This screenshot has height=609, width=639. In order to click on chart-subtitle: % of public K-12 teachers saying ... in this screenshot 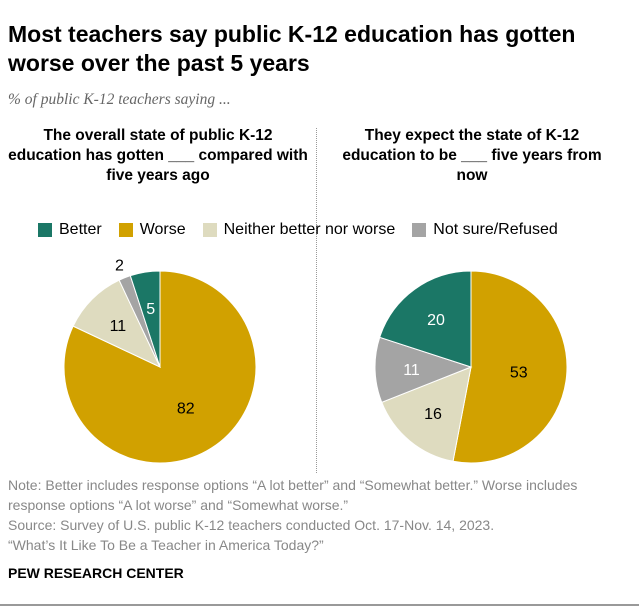, I will do `click(119, 99)`.